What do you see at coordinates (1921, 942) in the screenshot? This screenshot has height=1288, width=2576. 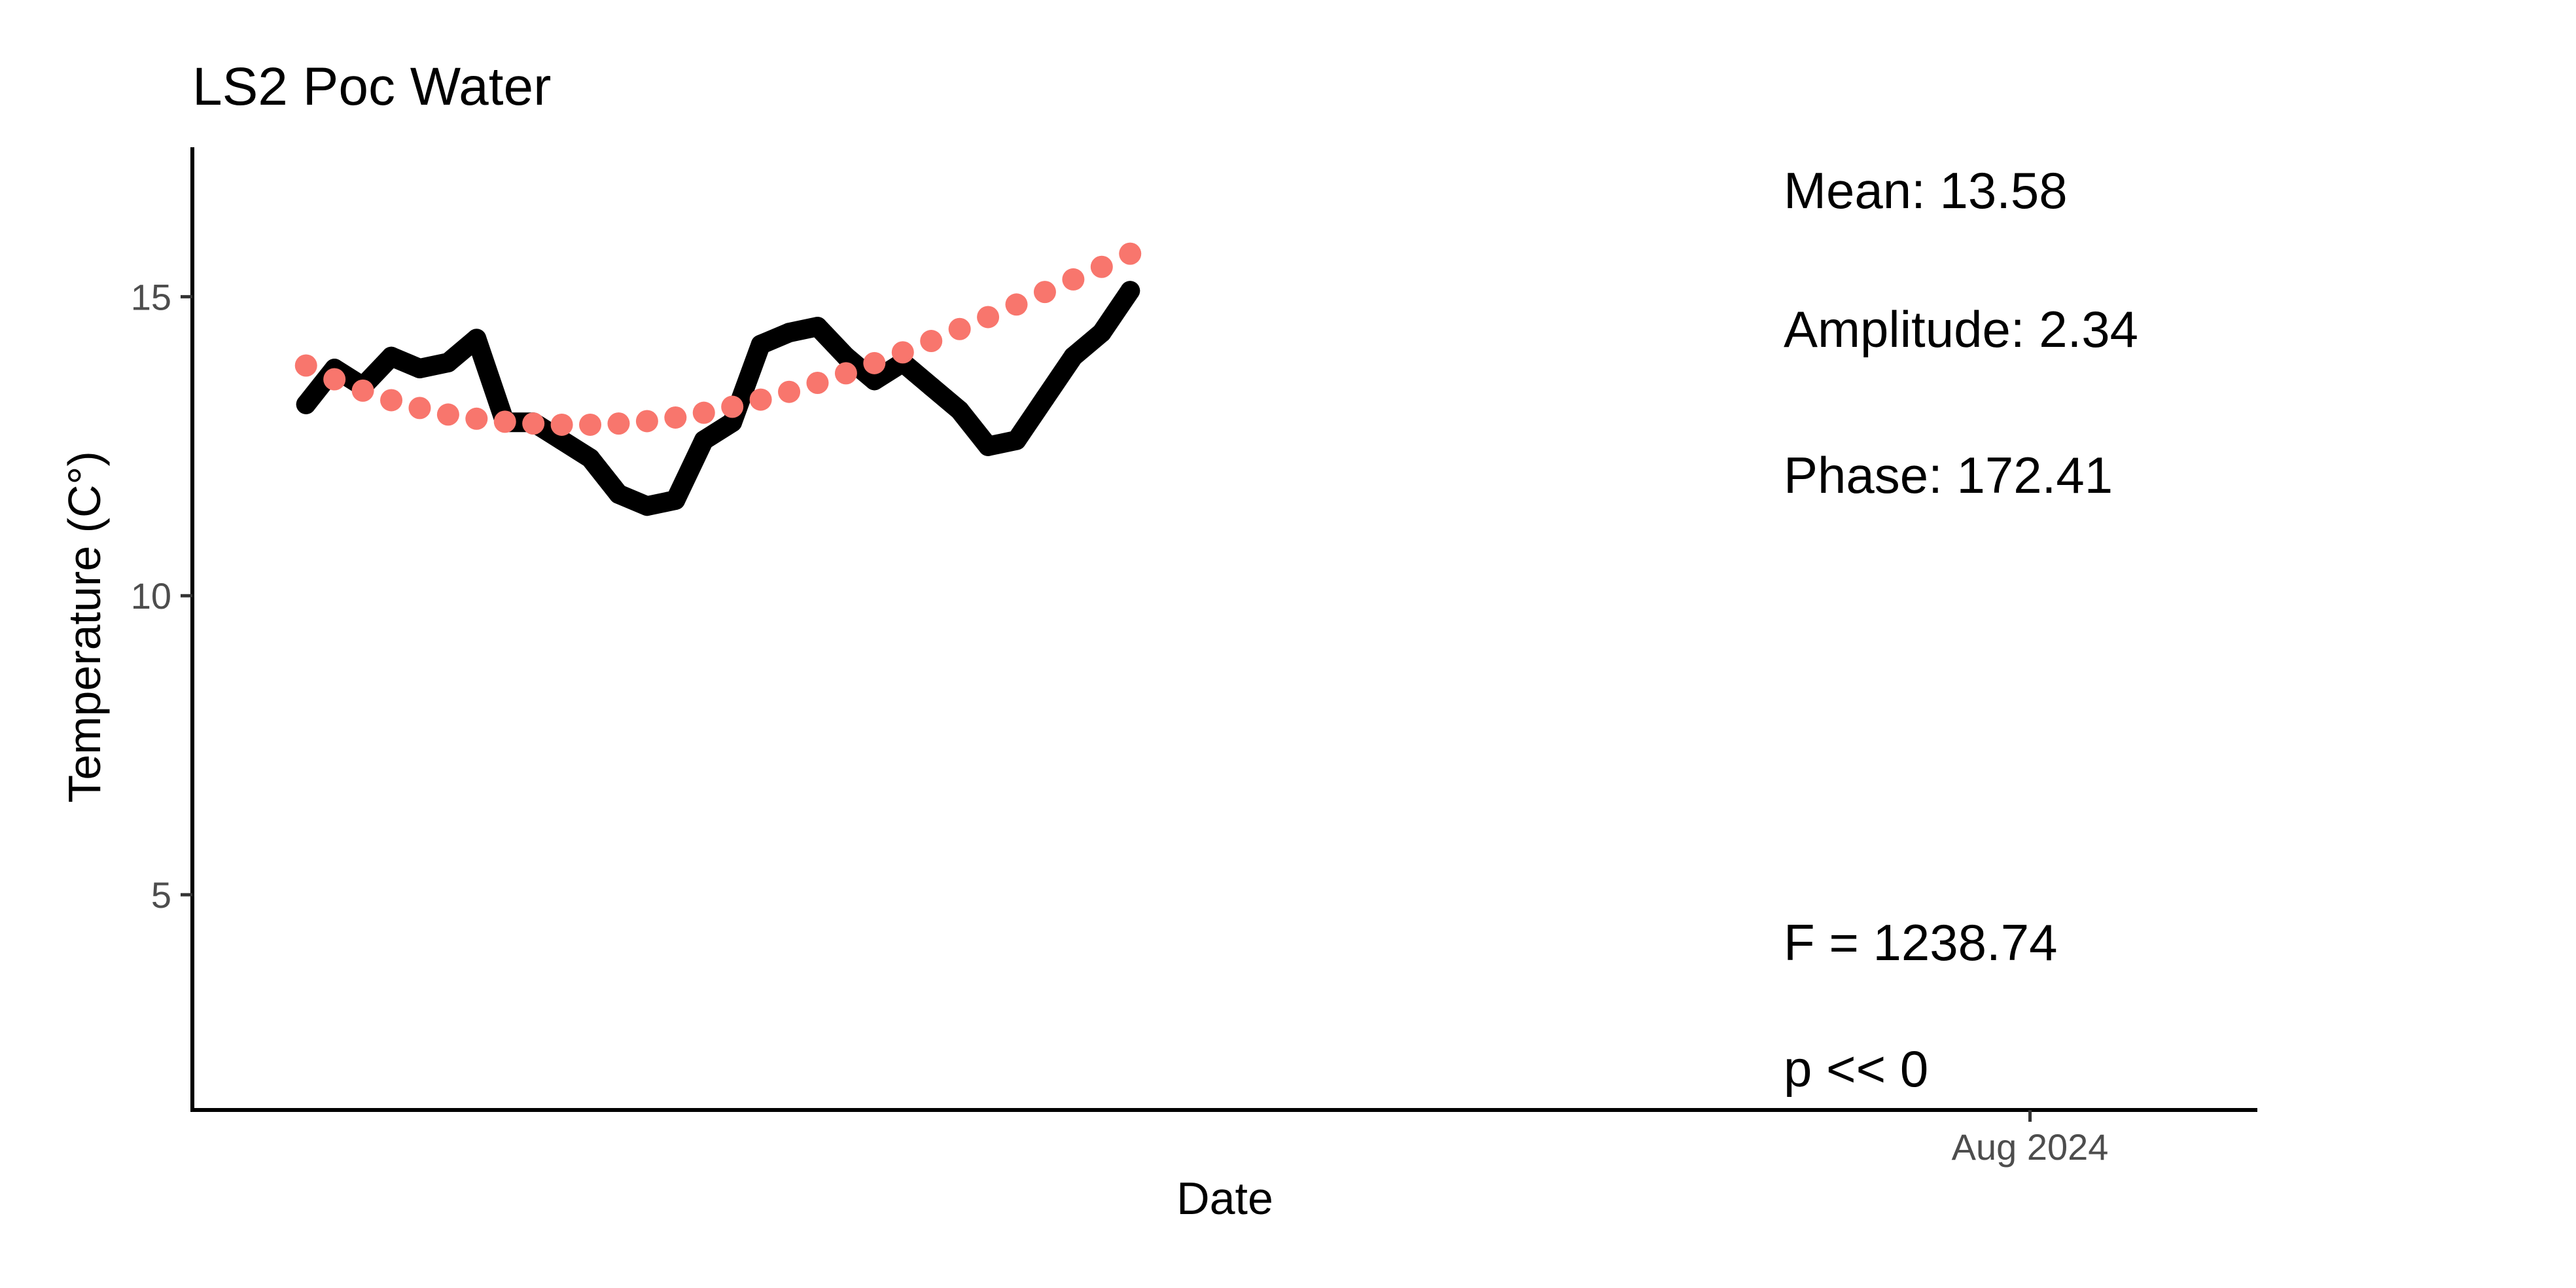 I see `f-statistic-annotation: F = 1238.74` at bounding box center [1921, 942].